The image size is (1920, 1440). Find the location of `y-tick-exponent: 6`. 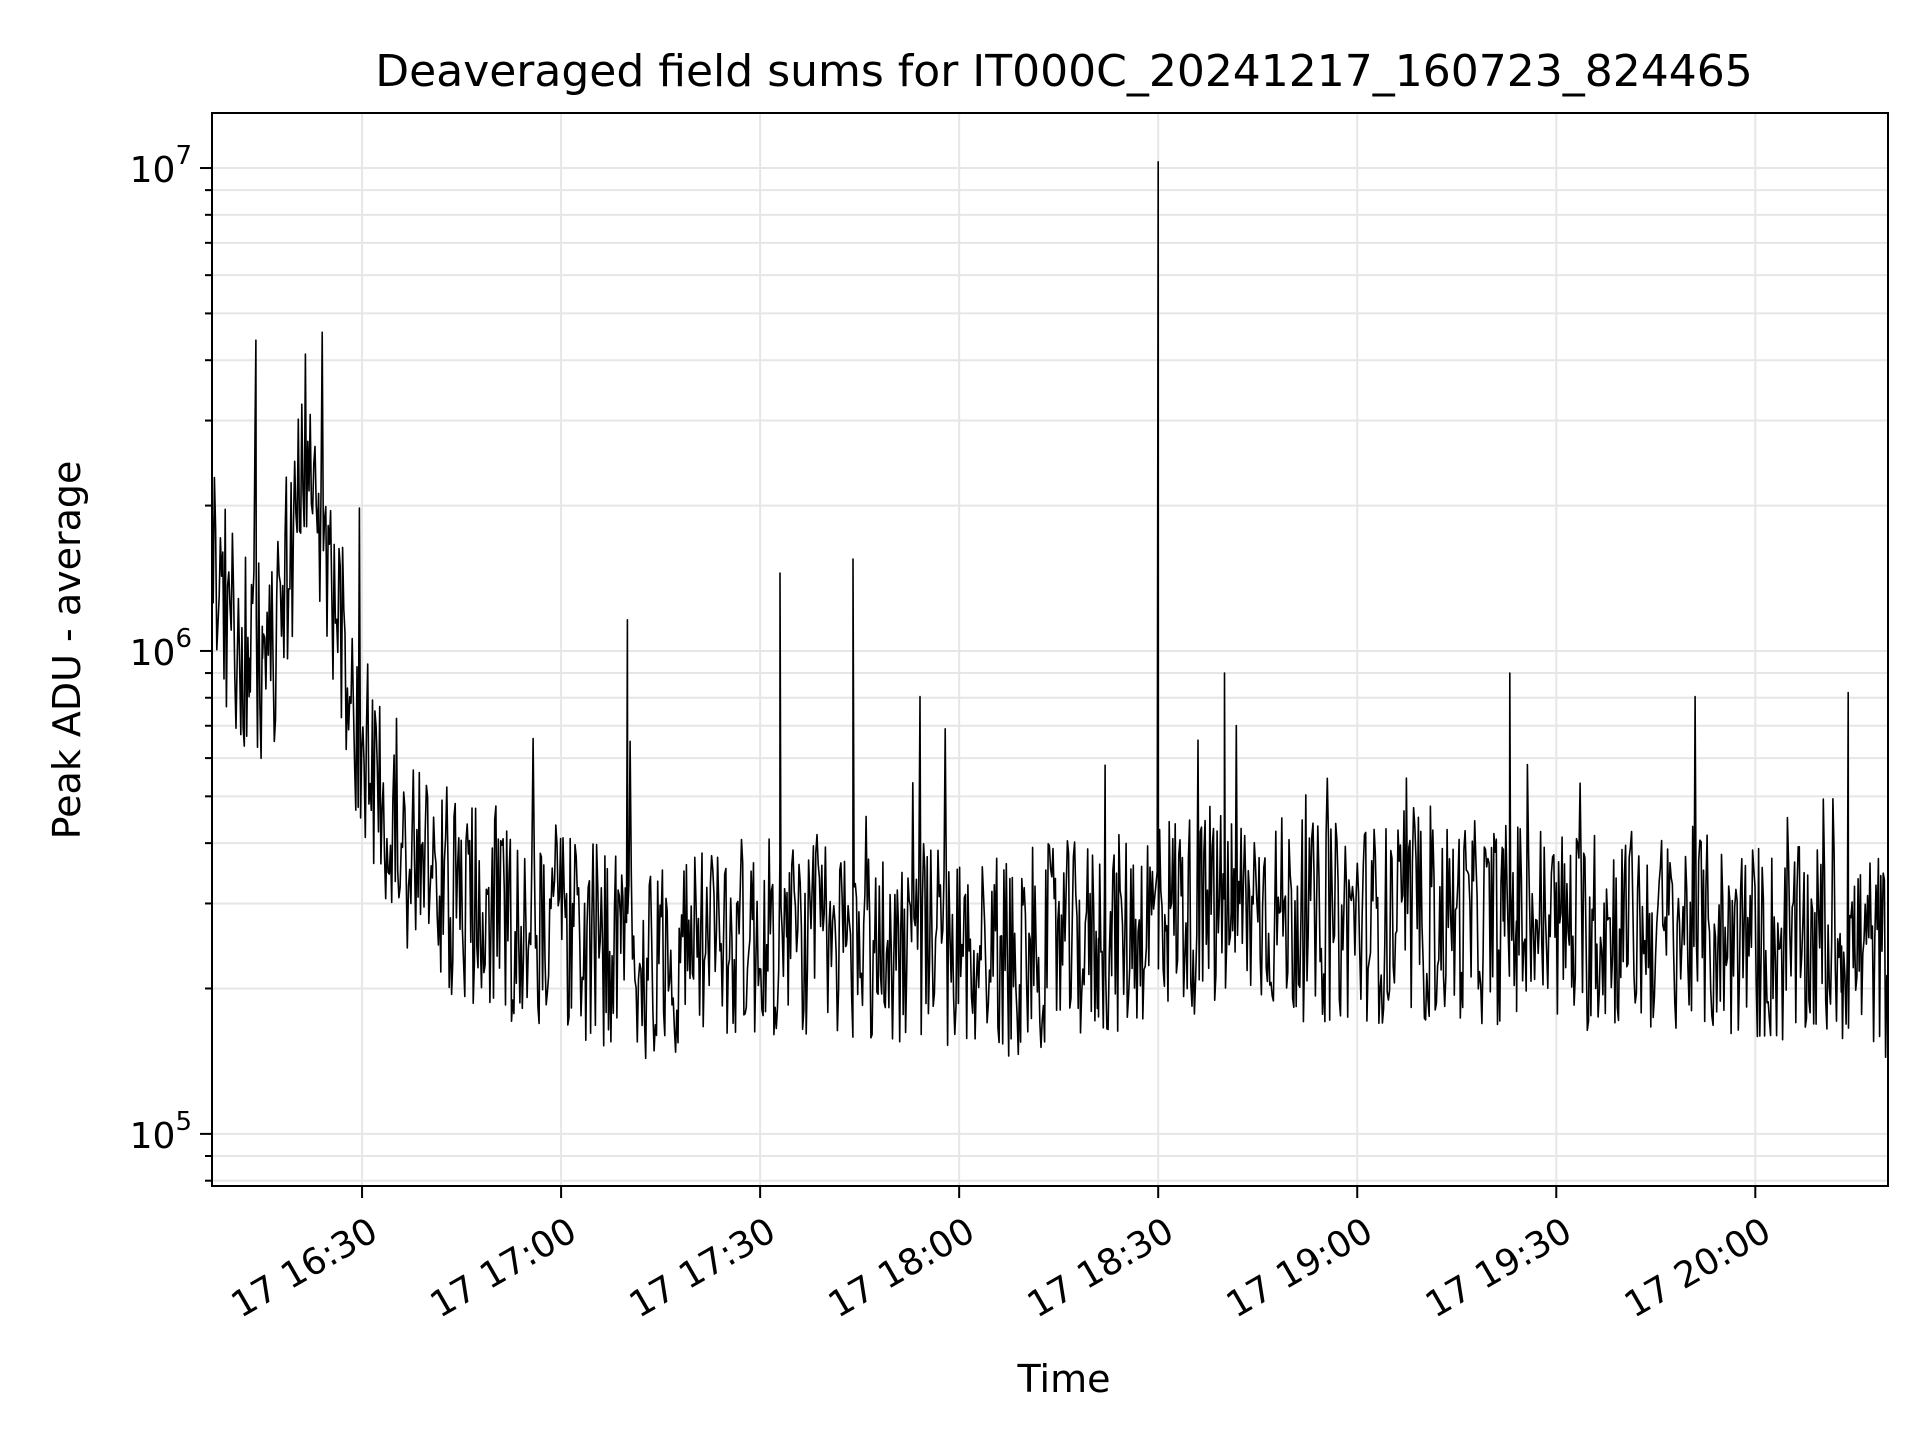

y-tick-exponent: 6 is located at coordinates (183, 639).